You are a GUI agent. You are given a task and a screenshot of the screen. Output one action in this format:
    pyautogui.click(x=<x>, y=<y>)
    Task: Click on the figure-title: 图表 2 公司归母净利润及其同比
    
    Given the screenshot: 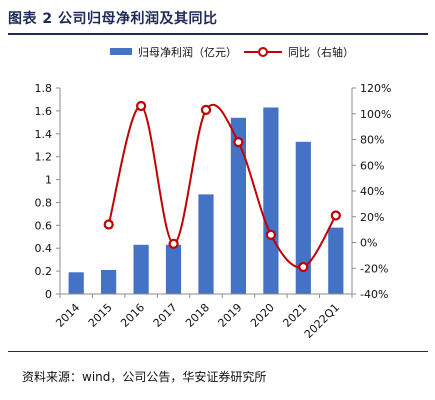 What is the action you would take?
    pyautogui.click(x=113, y=19)
    